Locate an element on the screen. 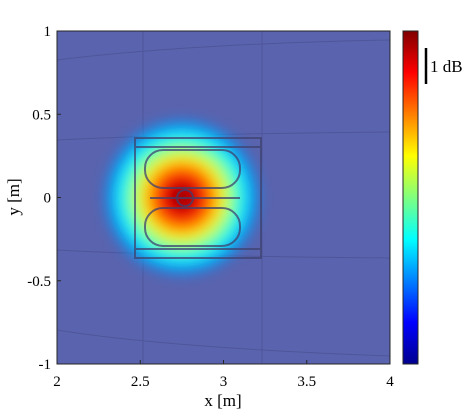  x-tick-label: 3 is located at coordinates (224, 382).